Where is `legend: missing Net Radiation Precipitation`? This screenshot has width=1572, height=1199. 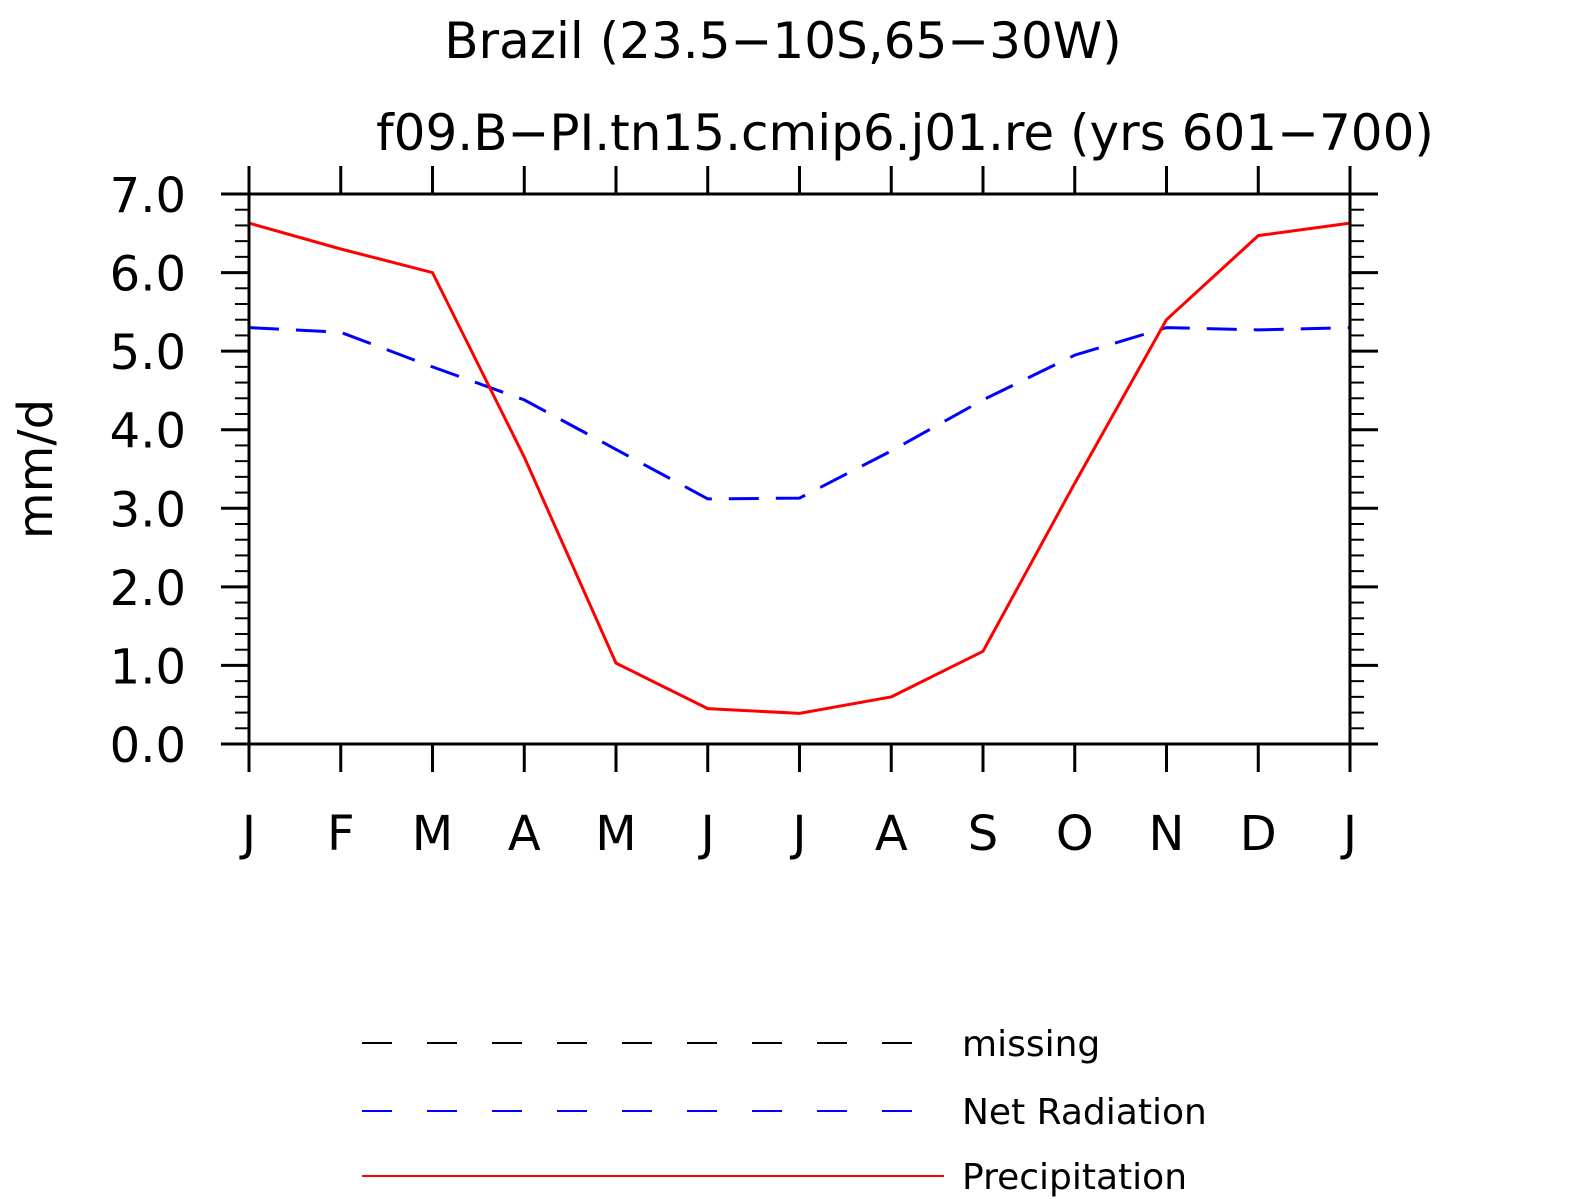
legend: missing Net Radiation Precipitation is located at coordinates (784, 1111).